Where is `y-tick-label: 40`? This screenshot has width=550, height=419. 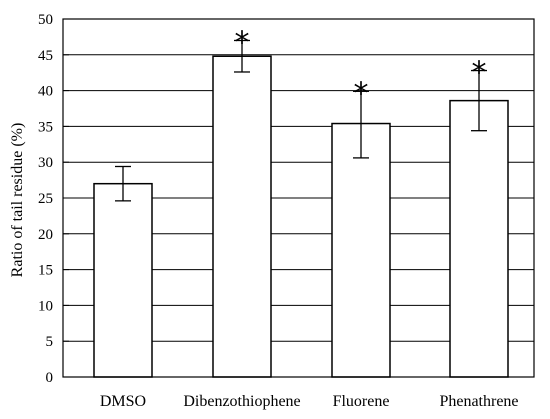
y-tick-label: 40 is located at coordinates (45, 92).